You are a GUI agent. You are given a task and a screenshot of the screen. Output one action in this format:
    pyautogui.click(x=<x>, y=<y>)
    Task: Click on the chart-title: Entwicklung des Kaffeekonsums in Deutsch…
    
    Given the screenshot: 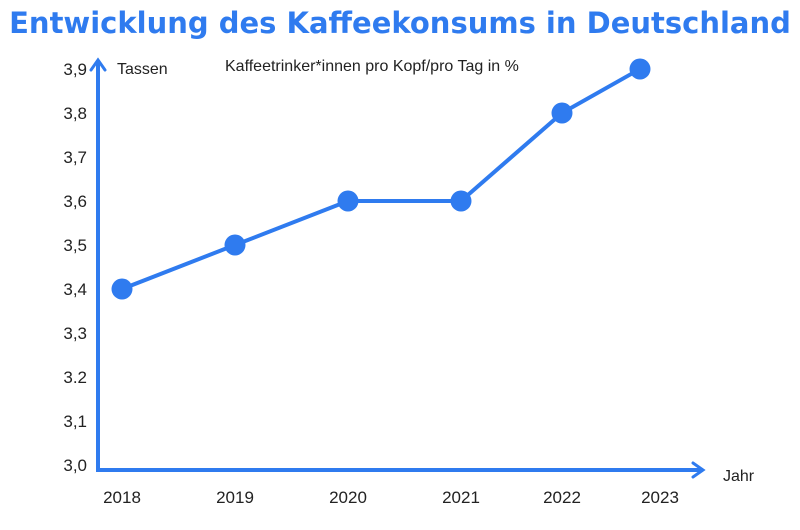 What is the action you would take?
    pyautogui.click(x=400, y=23)
    